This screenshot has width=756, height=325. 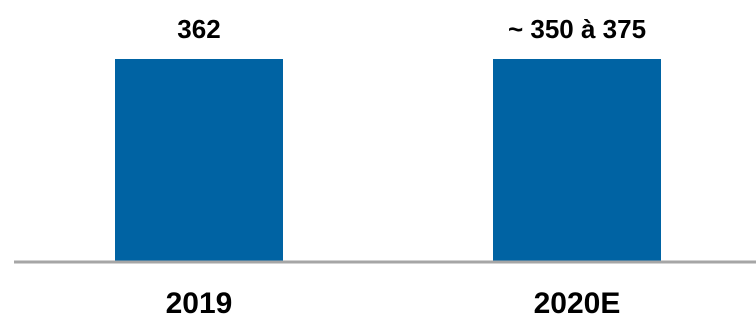 I want to click on data-label-2020e: ~ 350 à 375, so click(x=577, y=29).